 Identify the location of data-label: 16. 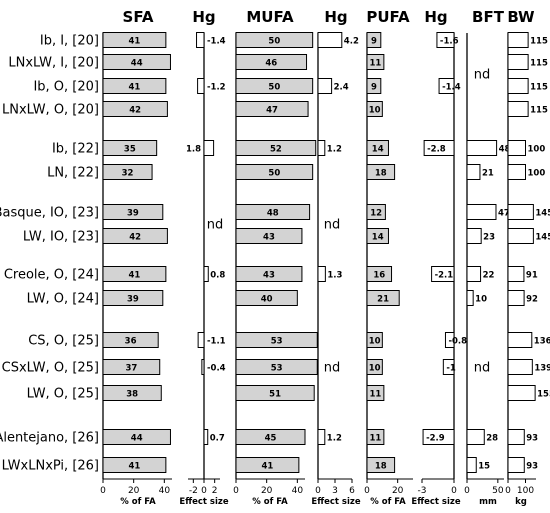
(379, 276).